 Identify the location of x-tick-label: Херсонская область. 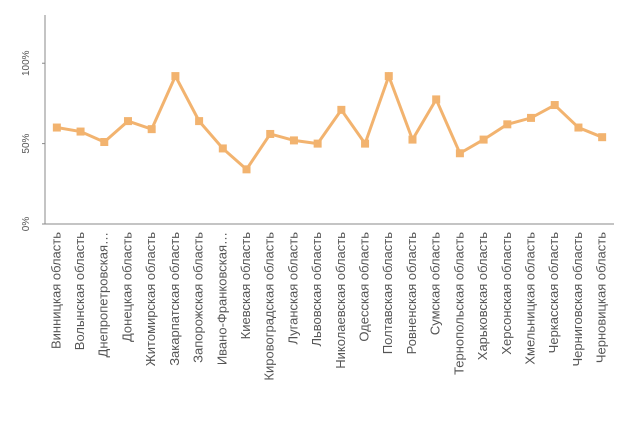
(506, 293).